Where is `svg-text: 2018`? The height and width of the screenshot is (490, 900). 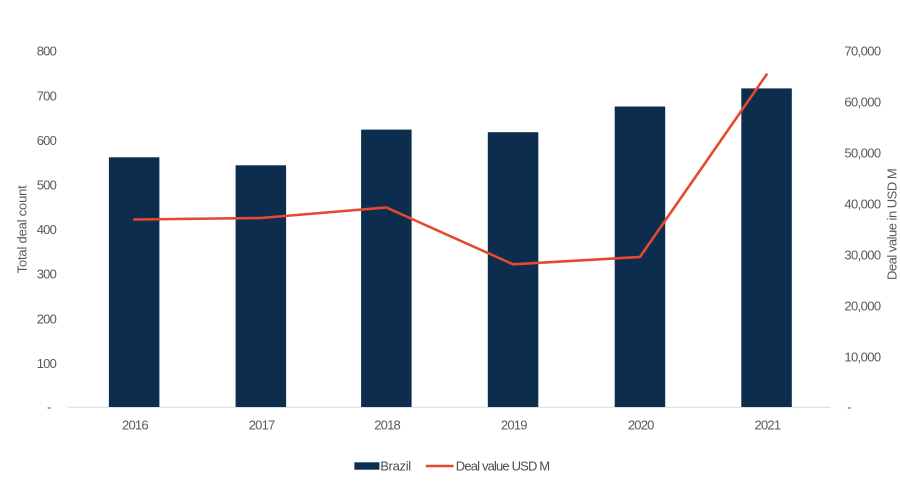 svg-text: 2018 is located at coordinates (387, 425).